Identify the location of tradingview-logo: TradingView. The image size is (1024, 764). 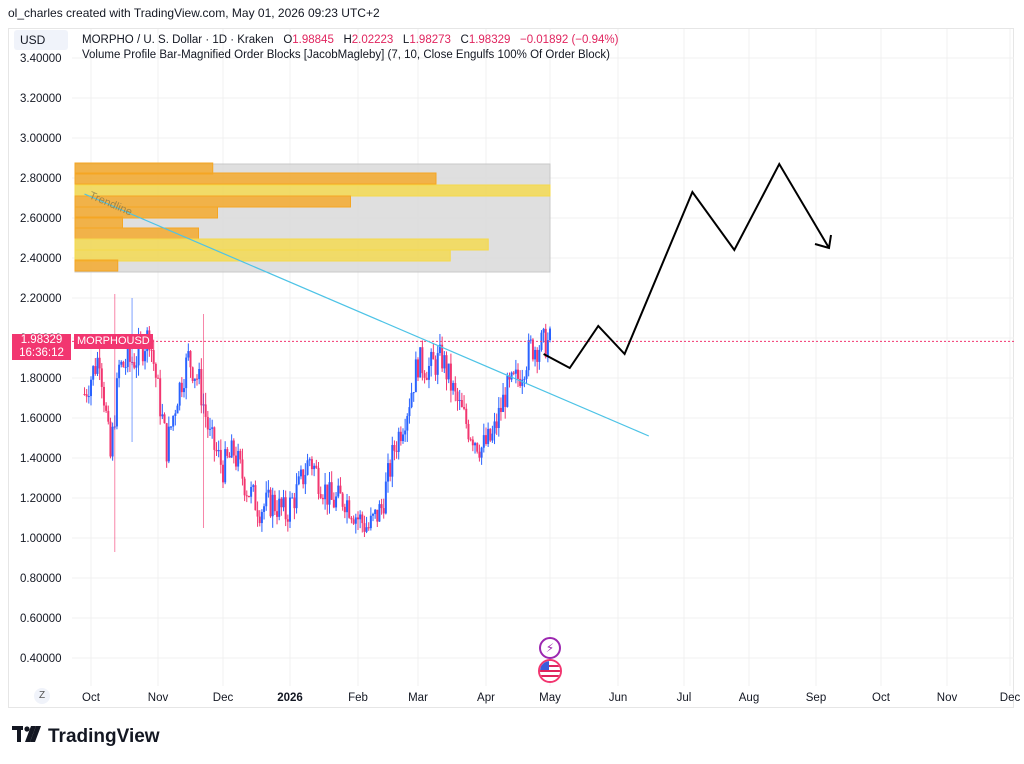
(86, 737).